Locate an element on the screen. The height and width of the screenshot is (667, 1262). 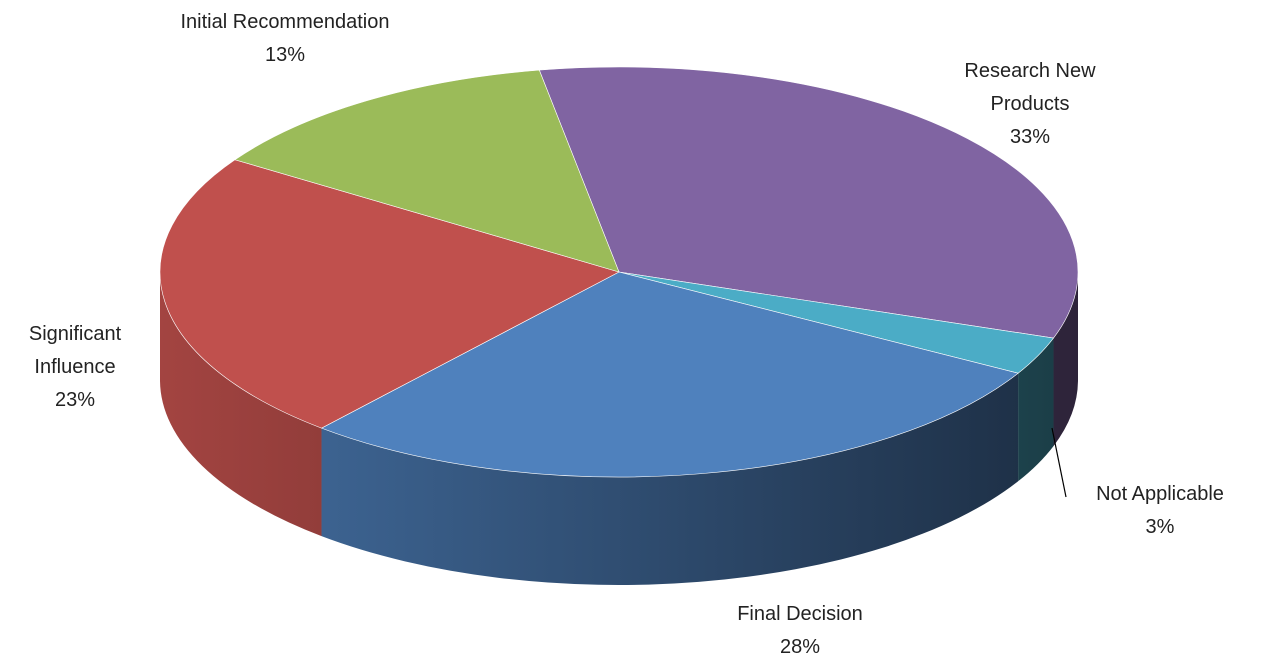
category-name: Research New Products is located at coordinates (1030, 87).